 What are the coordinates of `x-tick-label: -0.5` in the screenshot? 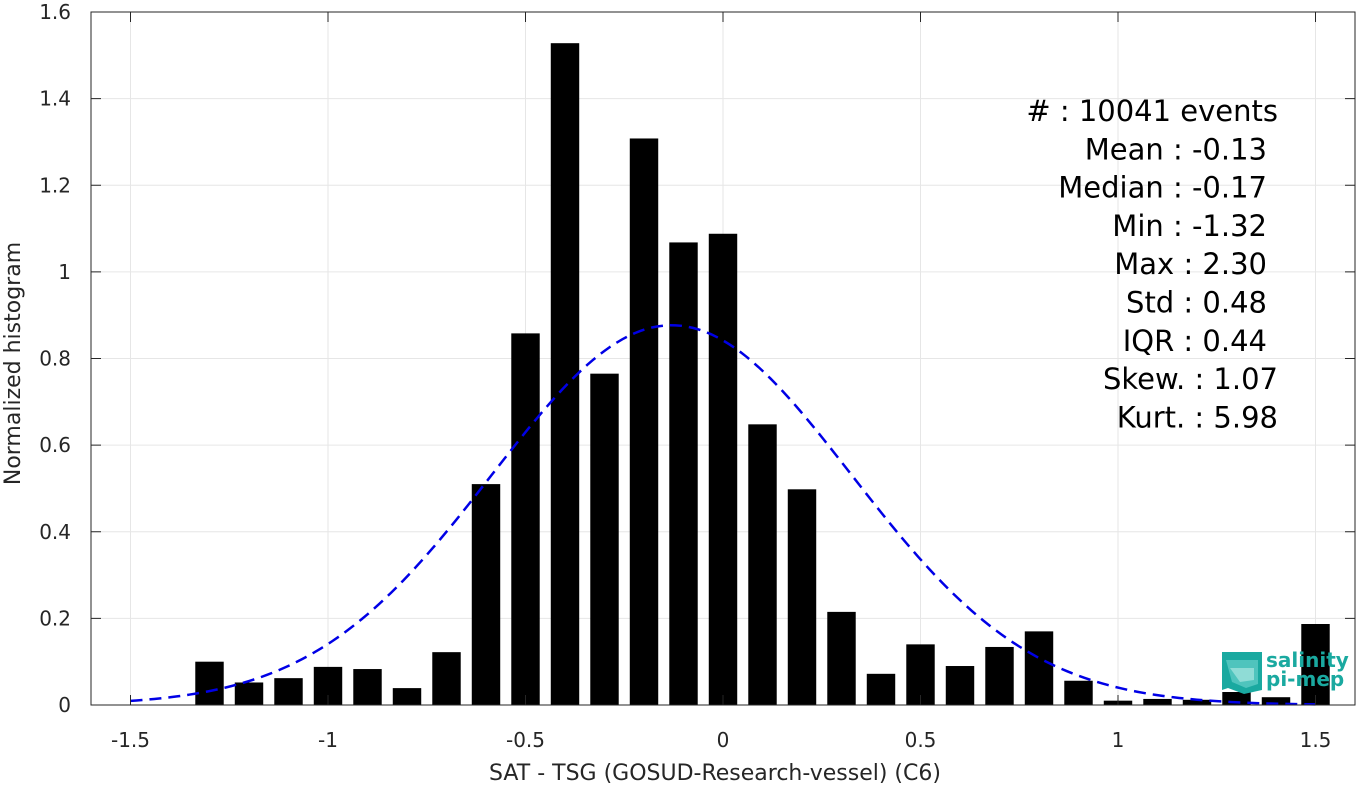 It's located at (525, 740).